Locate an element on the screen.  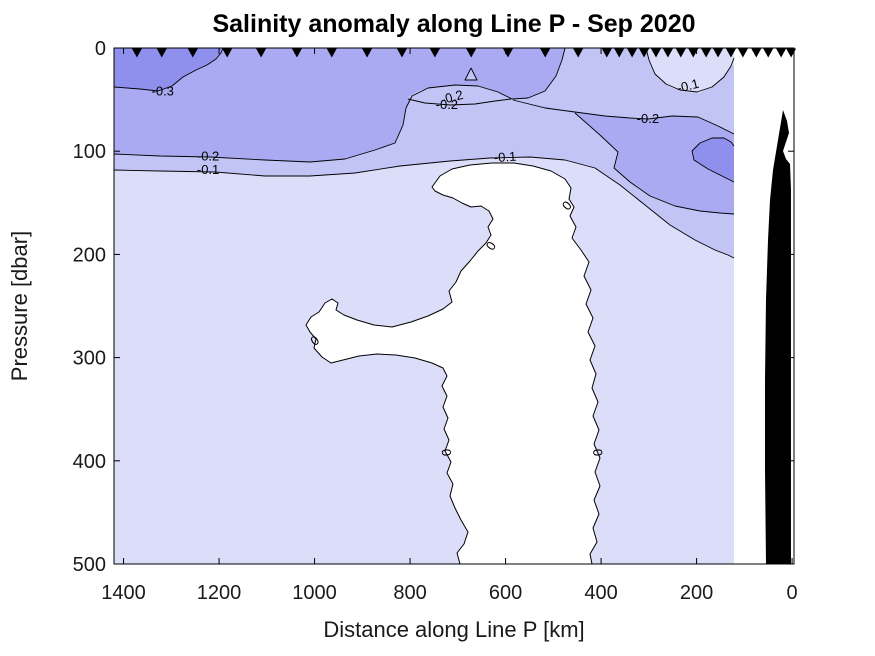
y-tick-label: 400 is located at coordinates (89, 462).